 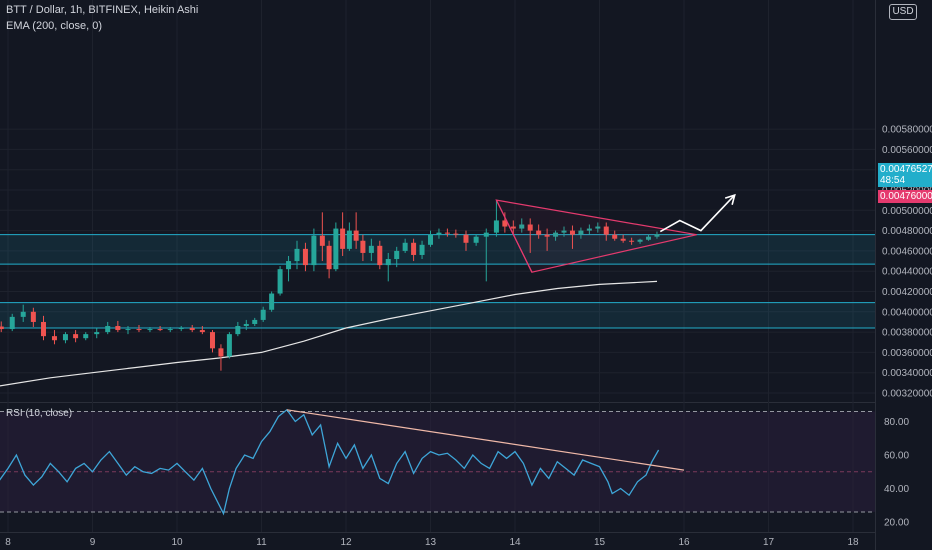 I want to click on time-axis-label: 10, so click(x=177, y=542).